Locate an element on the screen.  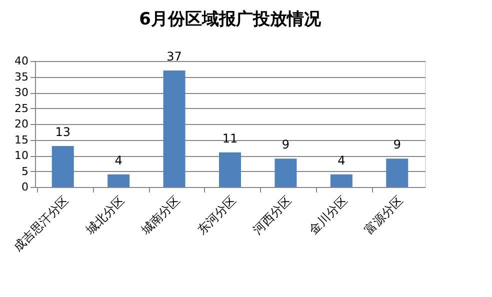
y-tick-label: 30 is located at coordinates (21, 92).